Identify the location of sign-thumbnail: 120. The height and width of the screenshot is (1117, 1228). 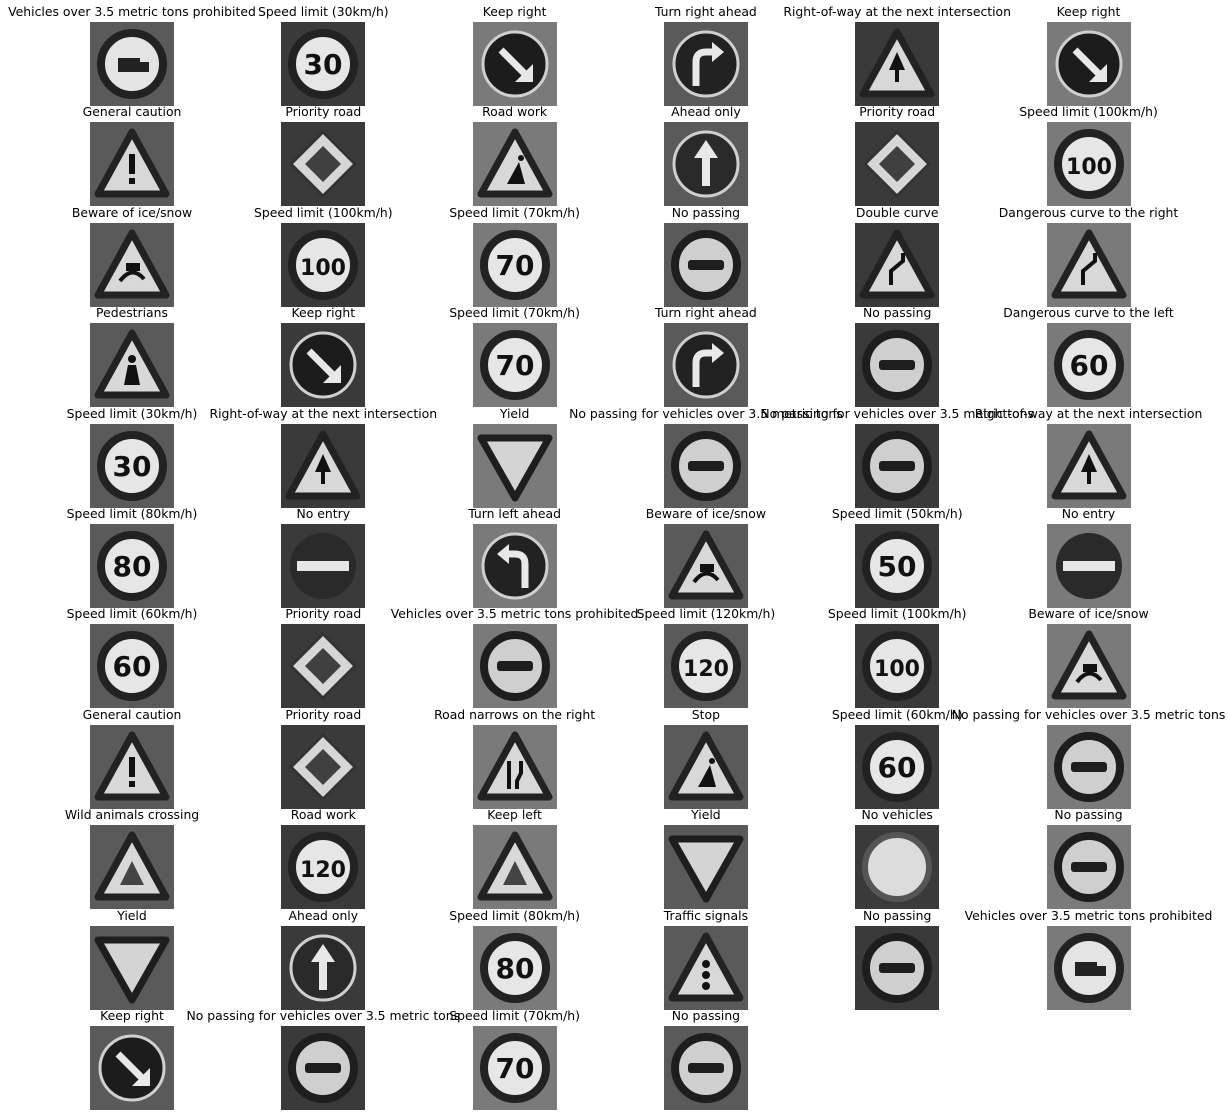
(705, 666).